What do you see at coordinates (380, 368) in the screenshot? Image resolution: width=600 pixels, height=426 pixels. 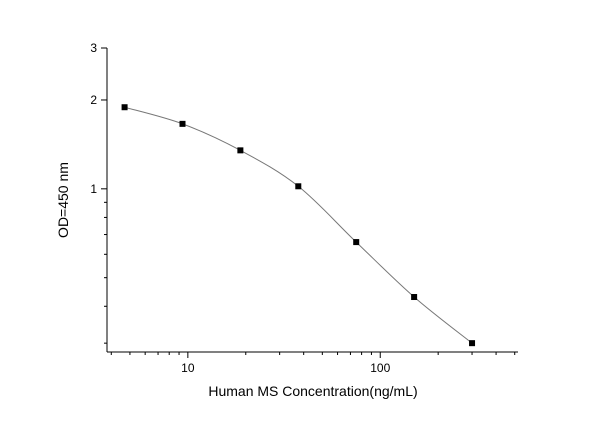 I see `x-tick-label: 100` at bounding box center [380, 368].